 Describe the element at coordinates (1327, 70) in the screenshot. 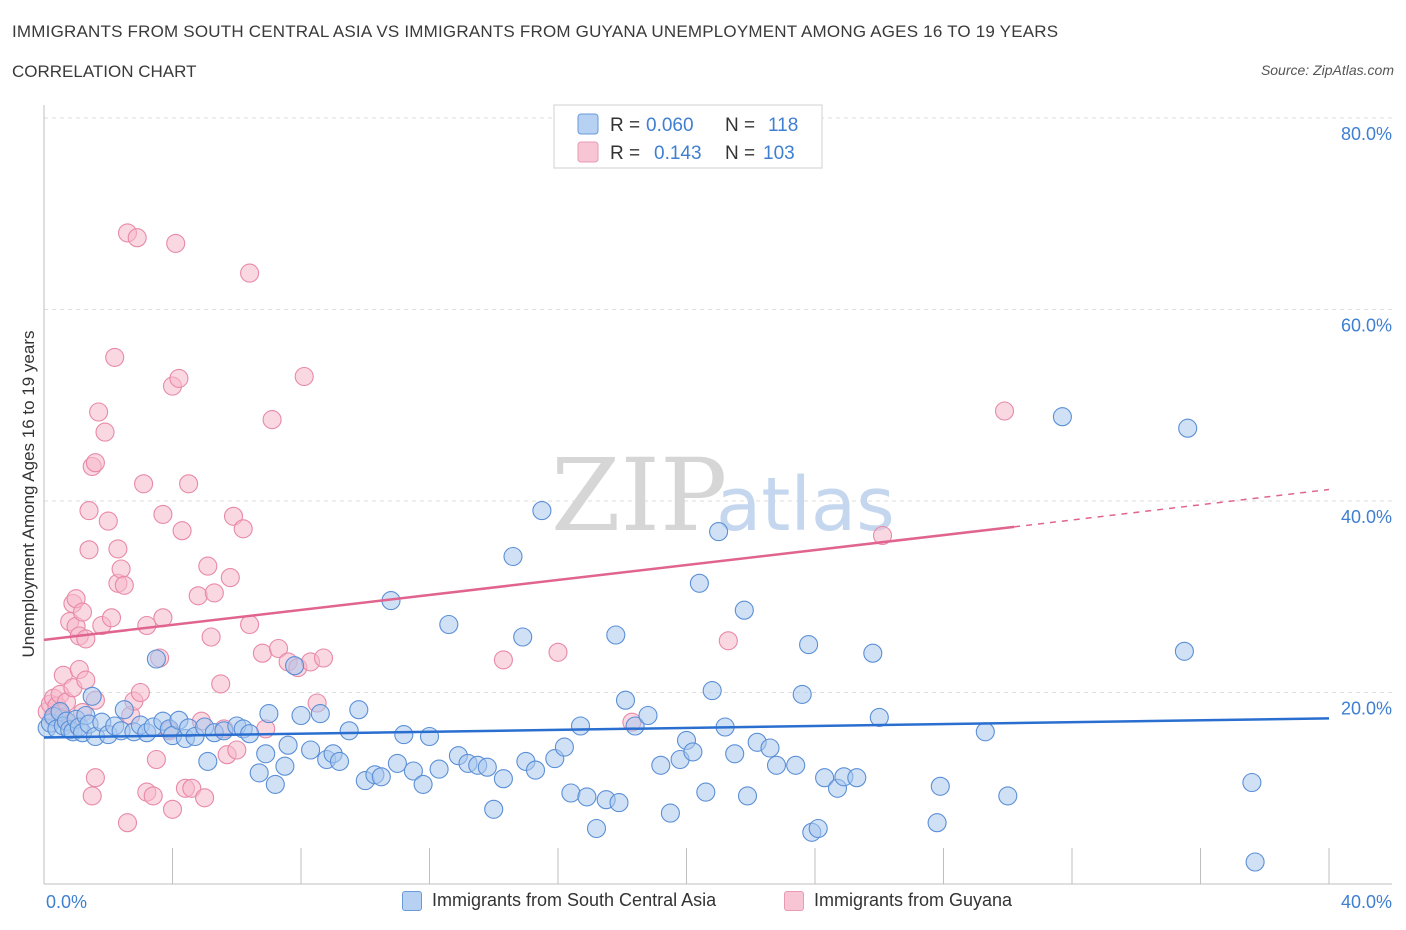

I see `source-label: Source: ZipAtlas.com` at that location.